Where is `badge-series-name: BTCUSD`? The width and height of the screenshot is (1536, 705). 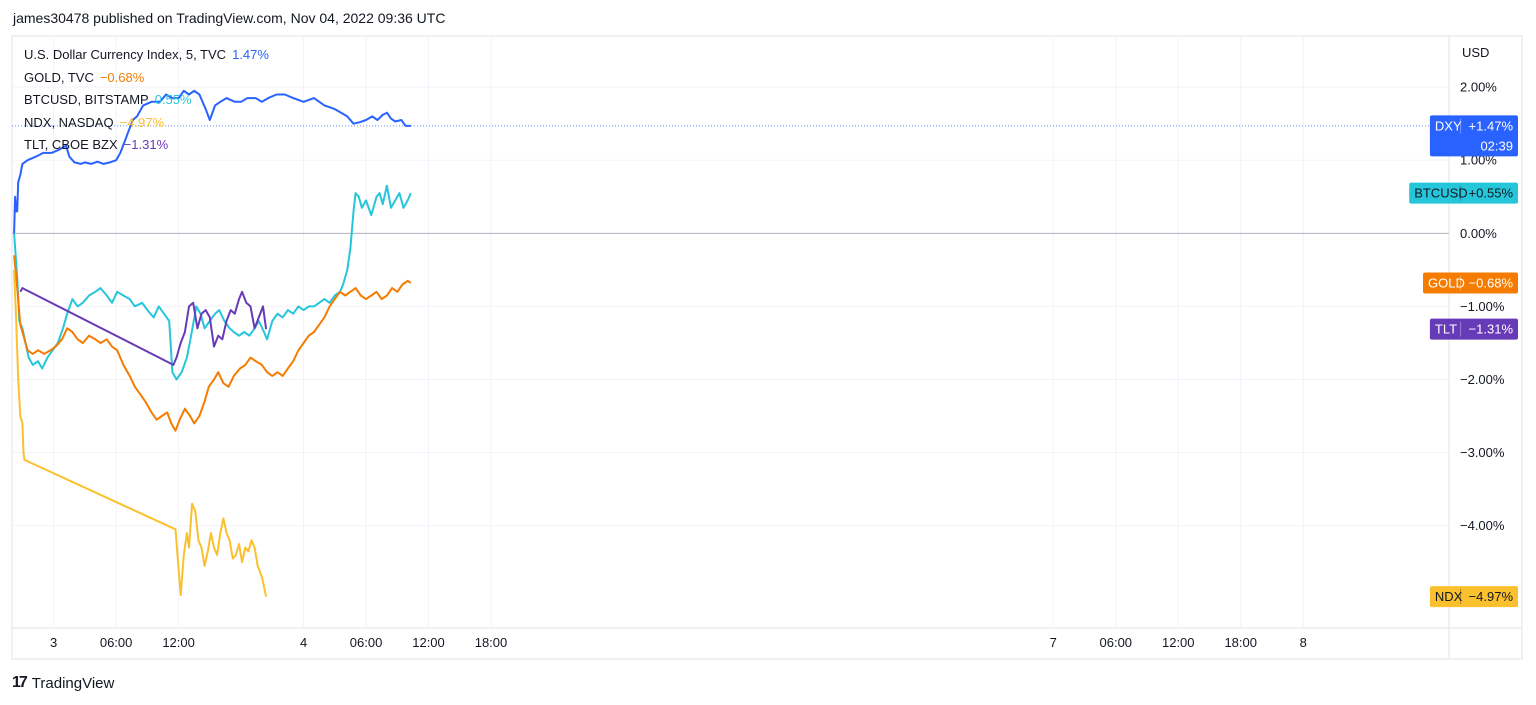 badge-series-name: BTCUSD is located at coordinates (1440, 193).